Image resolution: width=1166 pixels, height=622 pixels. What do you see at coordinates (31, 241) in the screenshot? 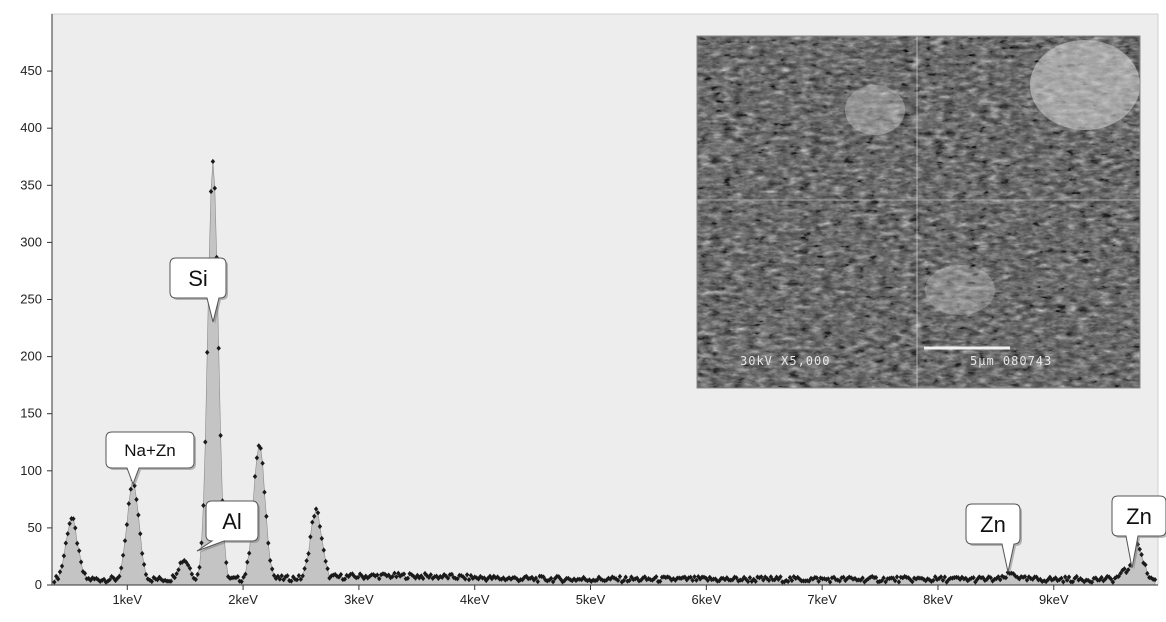
I see `y-tick-label: 300` at bounding box center [31, 241].